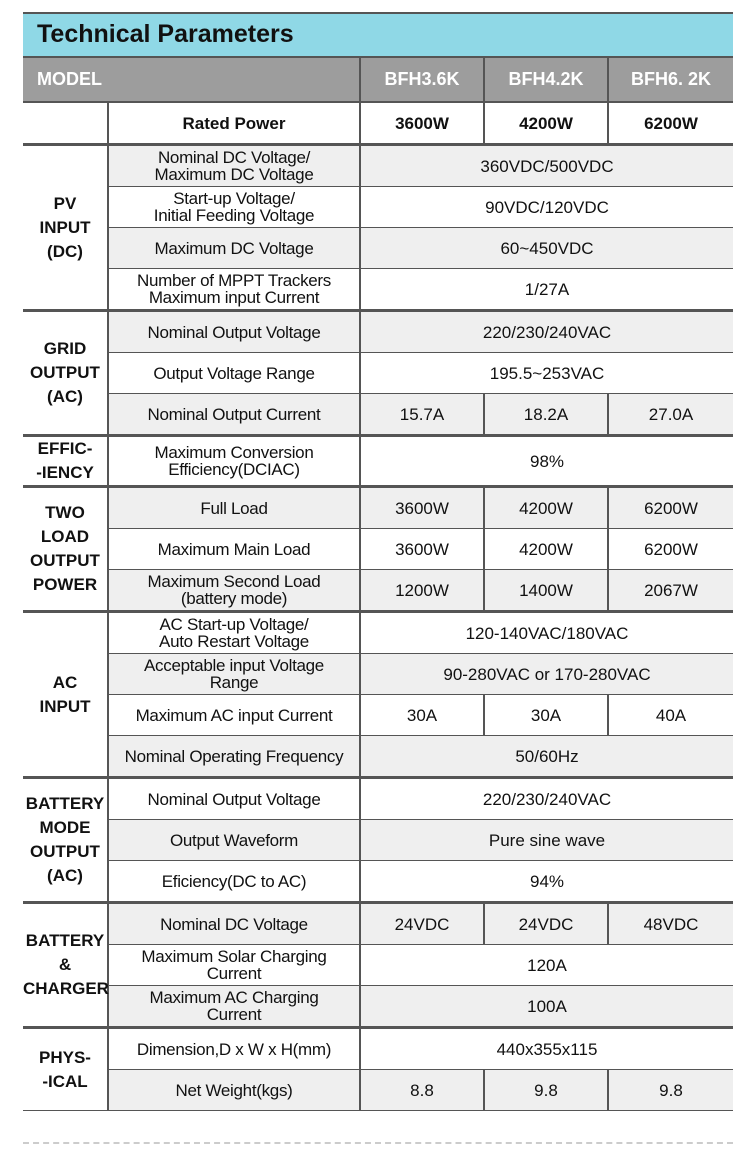 The width and height of the screenshot is (750, 1150). Describe the element at coordinates (234, 248) in the screenshot. I see `param-label: Maximum DC Voltage` at that location.